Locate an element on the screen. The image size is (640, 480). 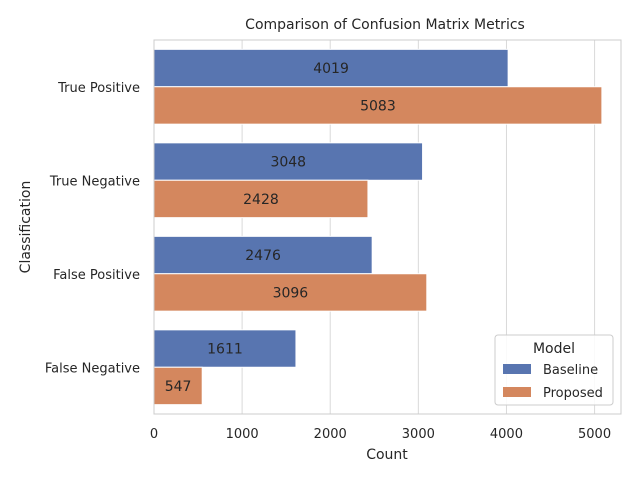
legend: Model Baseline Proposed is located at coordinates (554, 370).